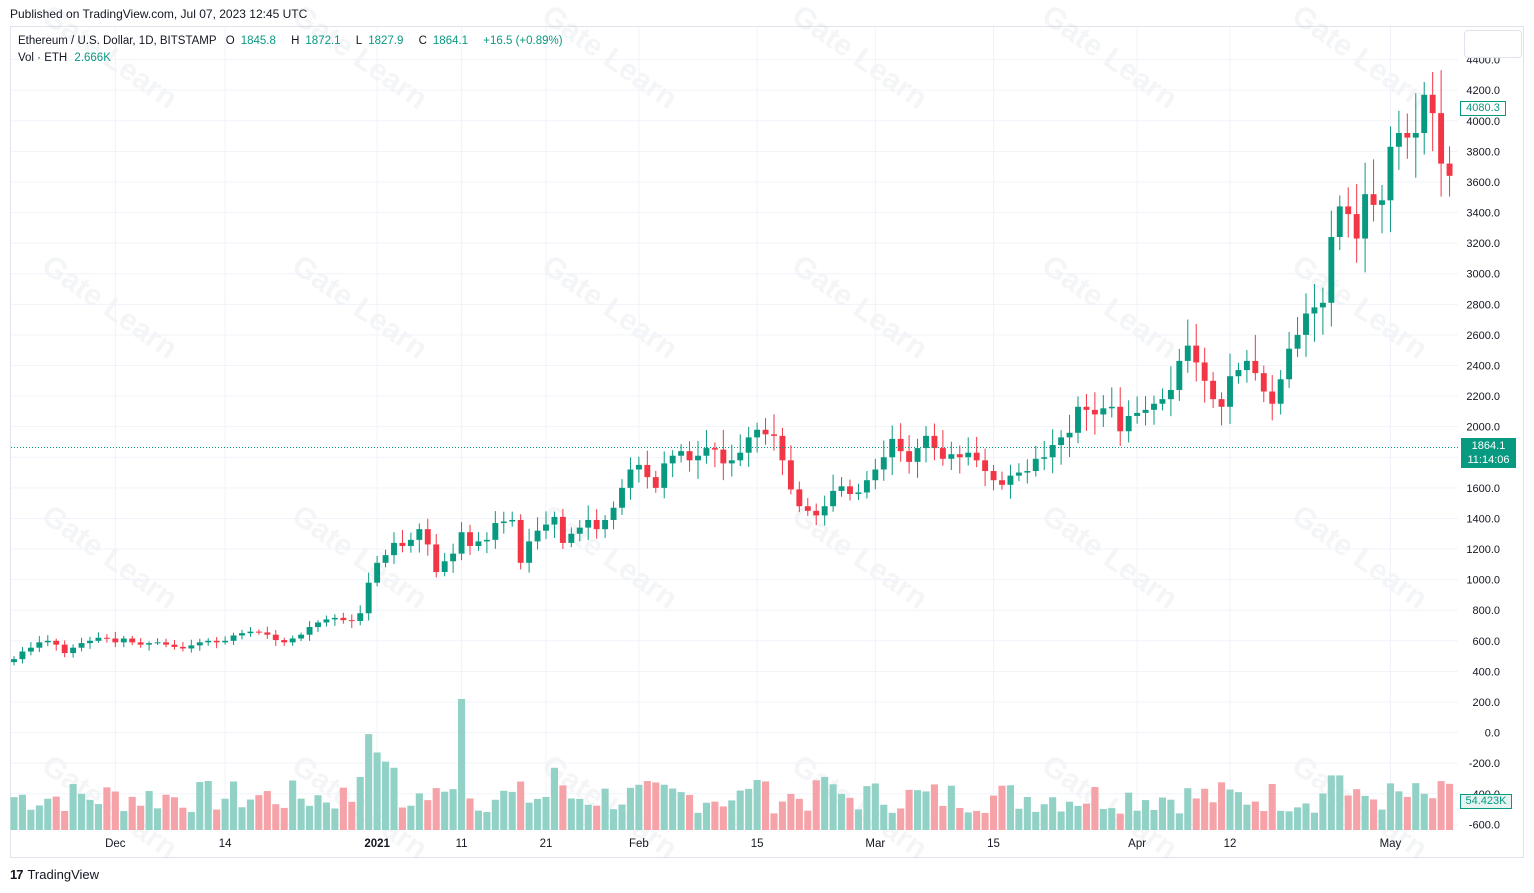  Describe the element at coordinates (1486, 642) in the screenshot. I see `price-tick-label: 600.0` at that location.